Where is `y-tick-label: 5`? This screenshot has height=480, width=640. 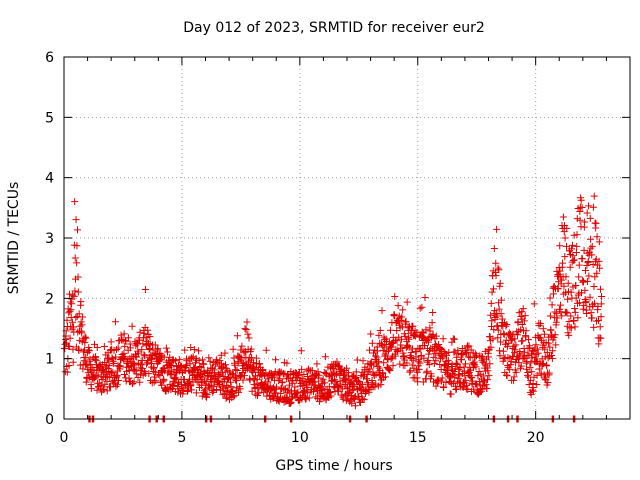
y-tick-label: 5 is located at coordinates (49, 118).